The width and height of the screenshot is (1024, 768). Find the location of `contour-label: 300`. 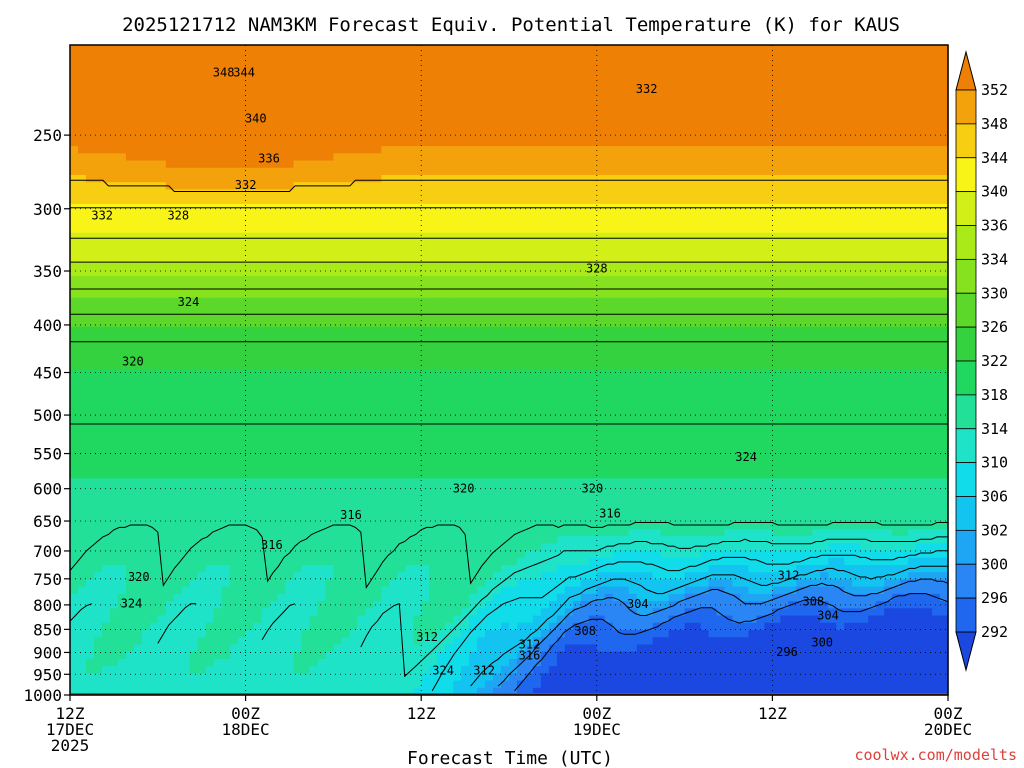

contour-label: 300 is located at coordinates (822, 643).